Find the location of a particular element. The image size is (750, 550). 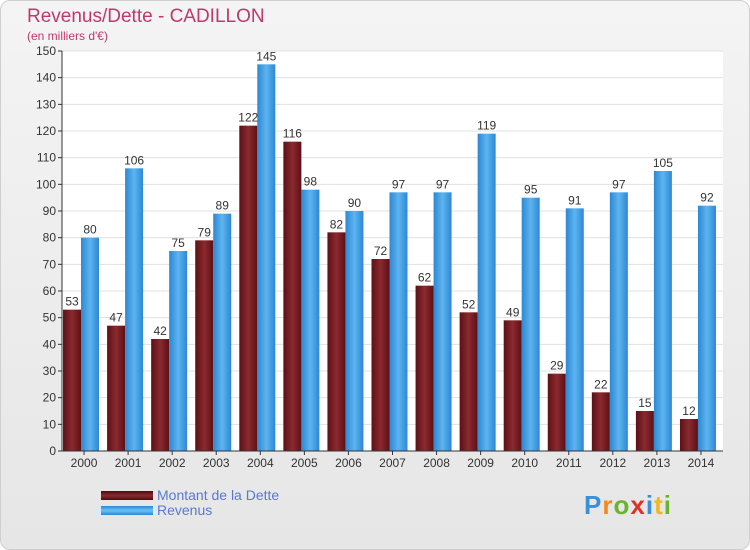

x-tick-label: 2003 is located at coordinates (216, 463).